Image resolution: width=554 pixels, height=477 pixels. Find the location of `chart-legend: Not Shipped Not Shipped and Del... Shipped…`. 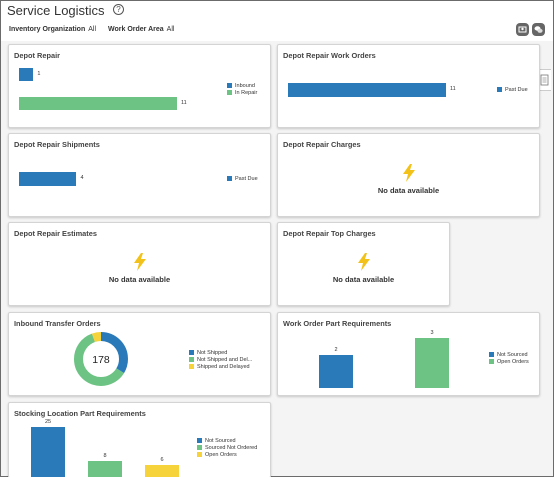

chart-legend: Not Shipped Not Shipped and Del... Shipped… is located at coordinates (220, 359).